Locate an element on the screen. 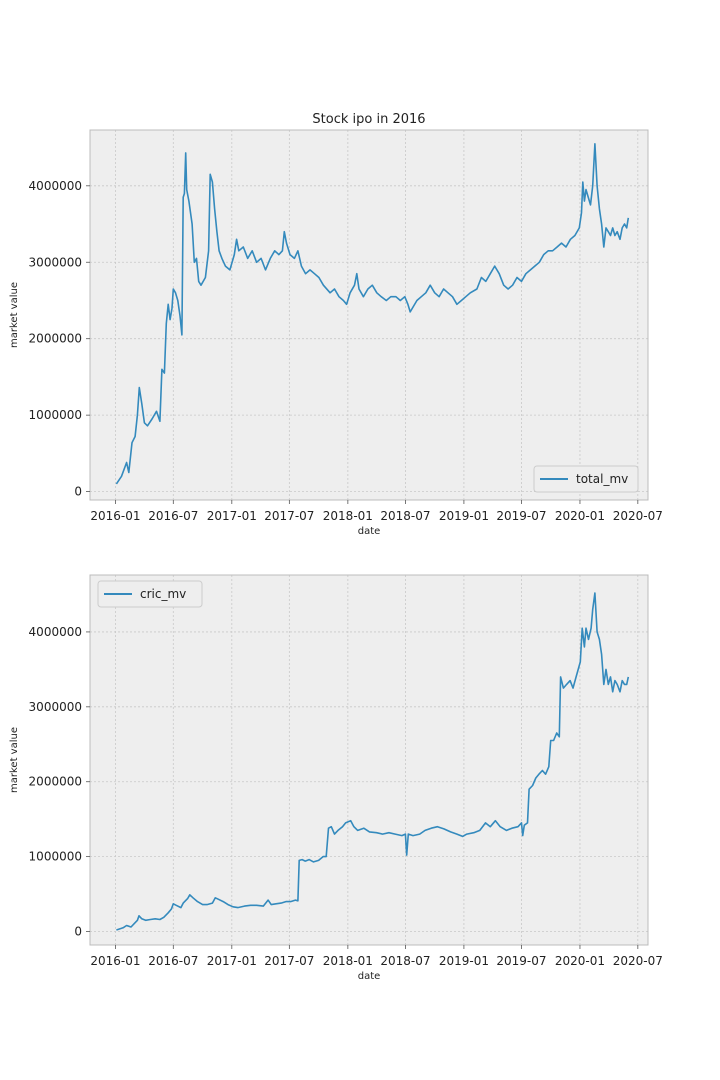  legend-label: cric_mv is located at coordinates (163, 594).